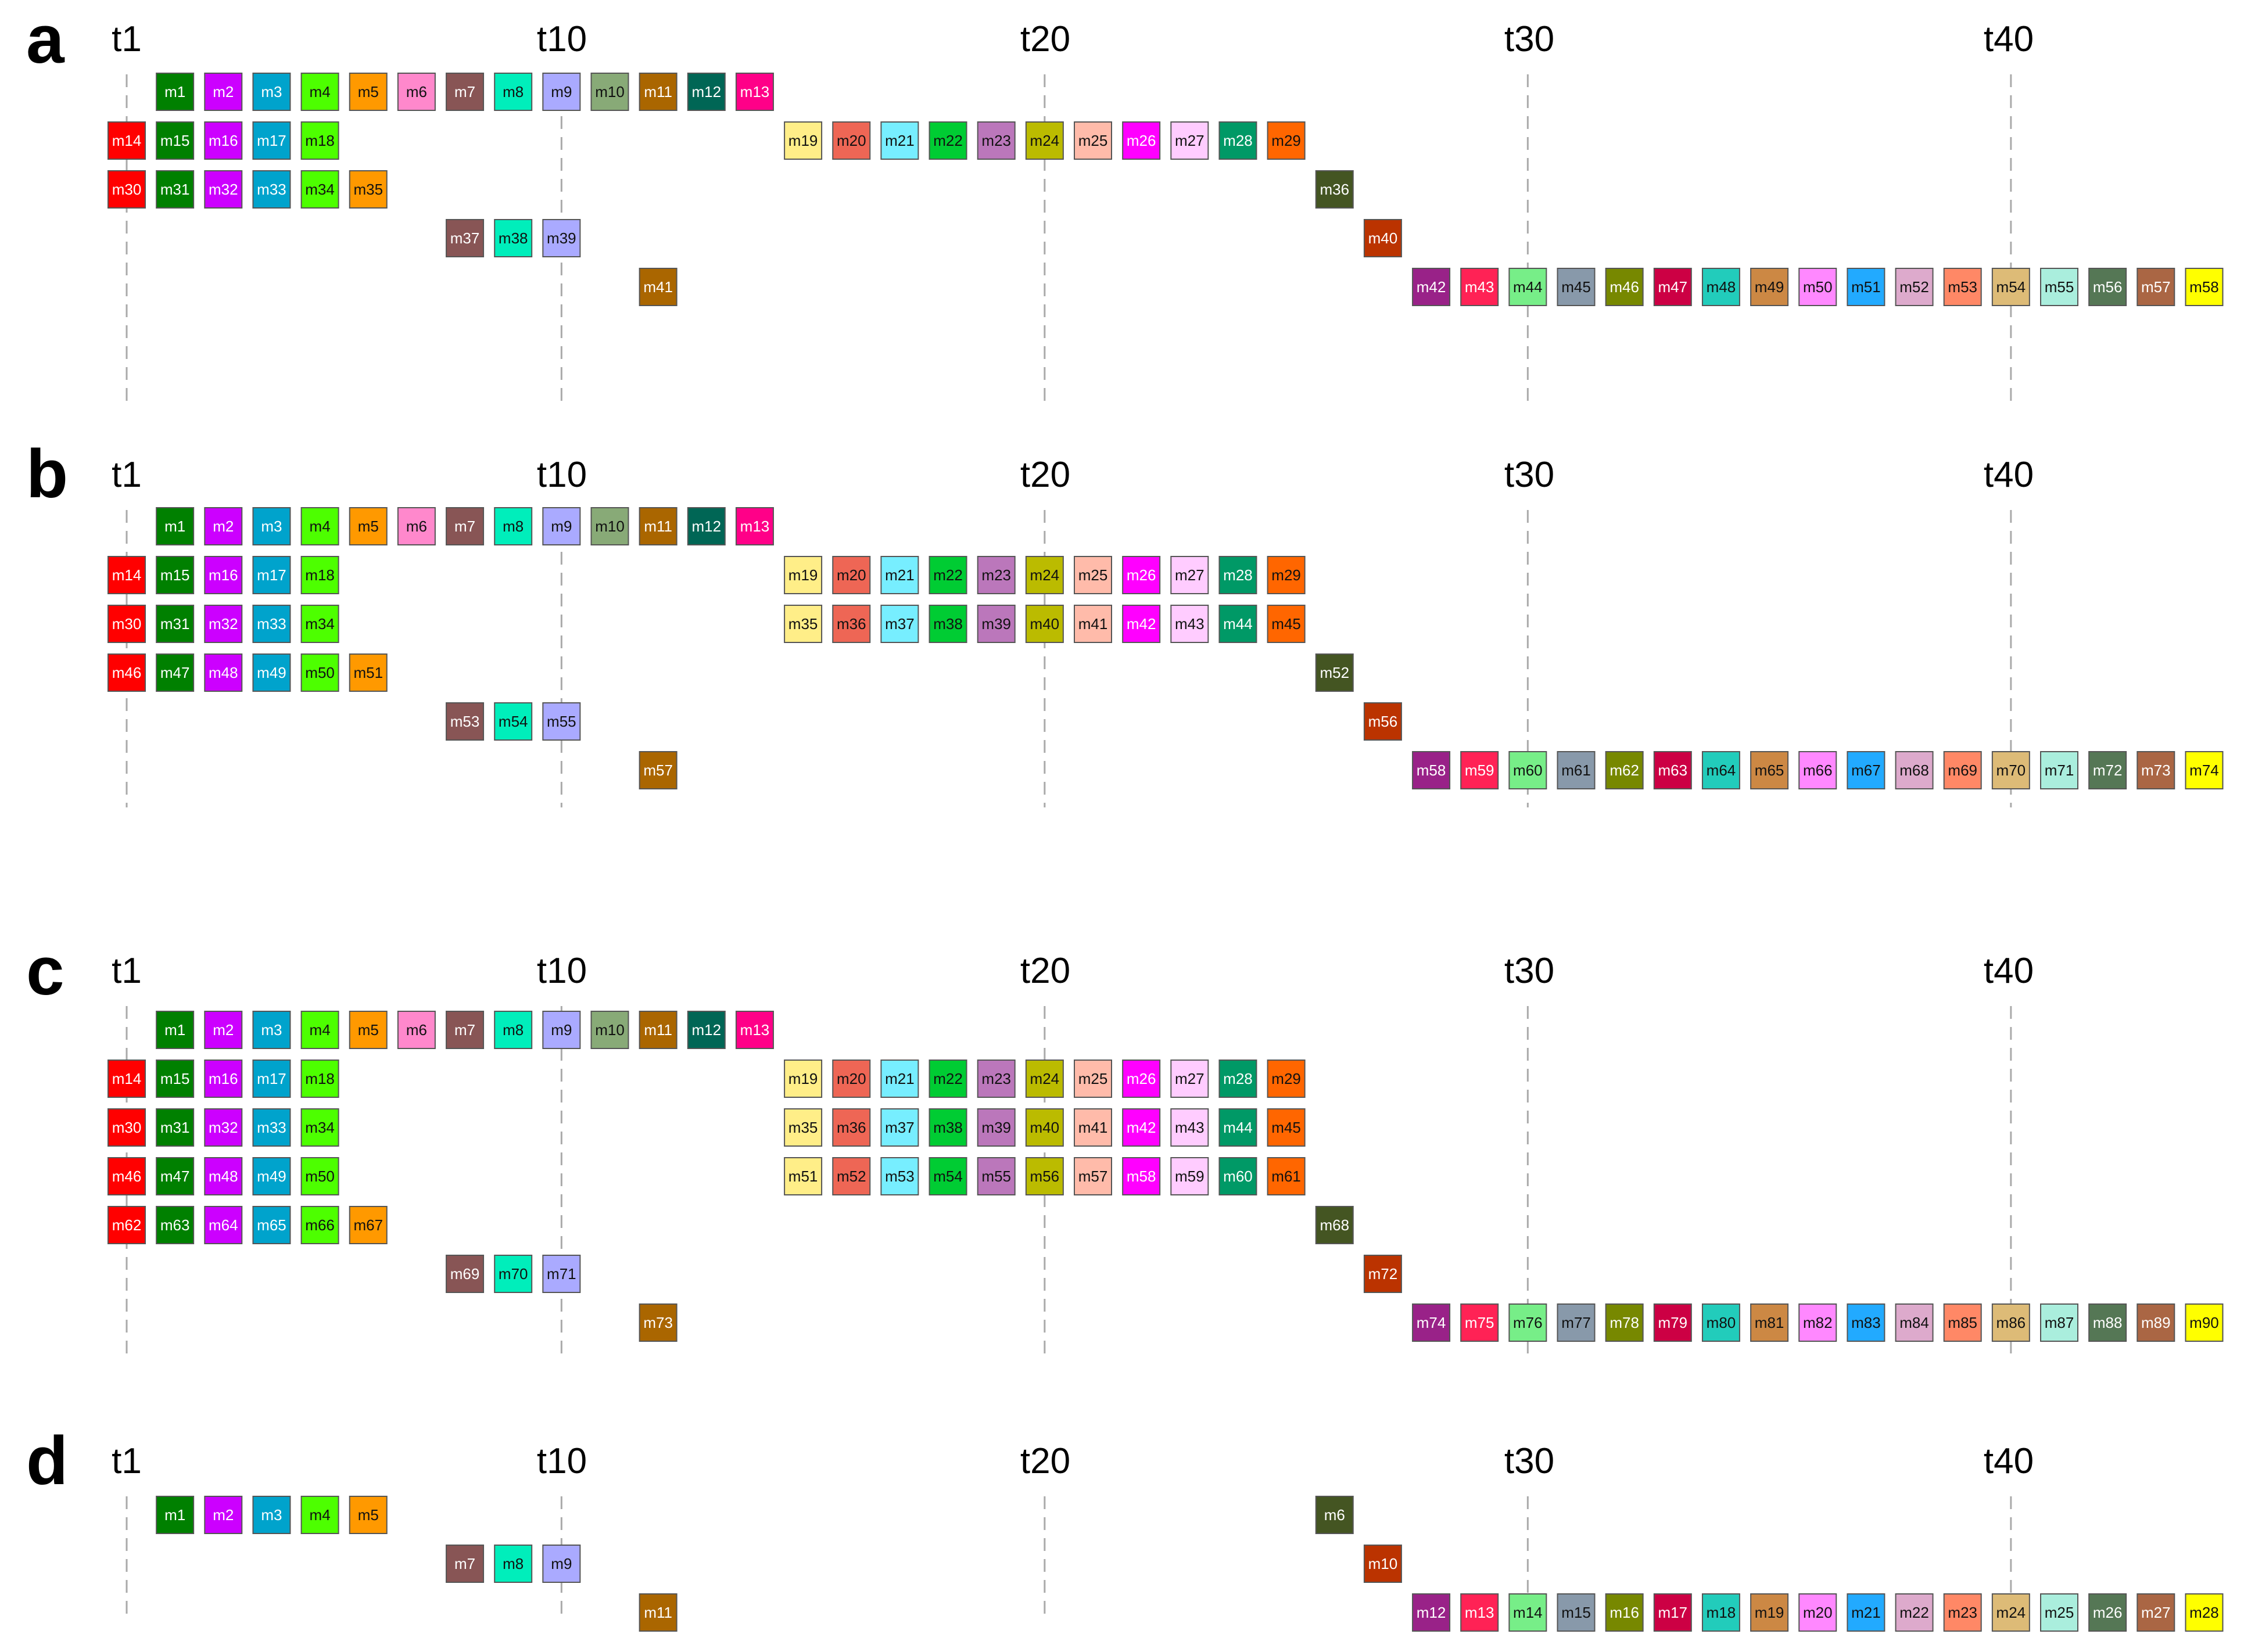  What do you see at coordinates (996, 1078) in the screenshot?
I see `message-label: m23` at bounding box center [996, 1078].